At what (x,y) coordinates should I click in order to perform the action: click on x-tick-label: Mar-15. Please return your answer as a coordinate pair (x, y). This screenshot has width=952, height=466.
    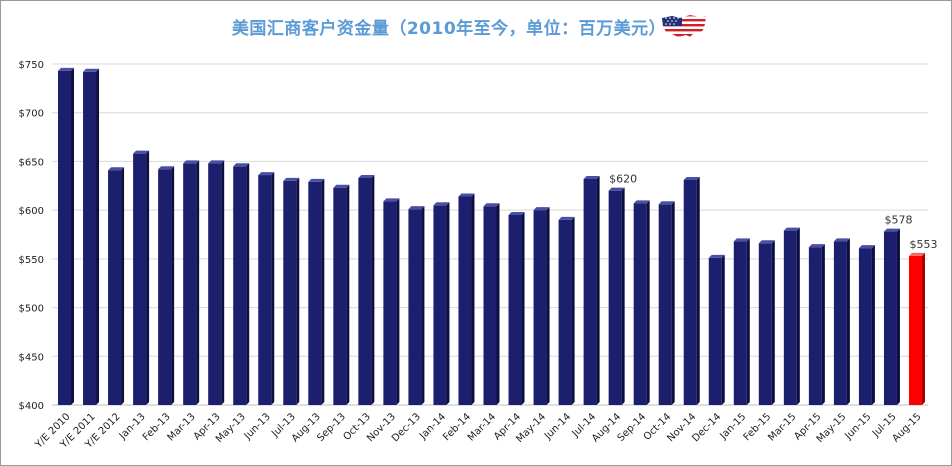
    Looking at the image, I should click on (782, 427).